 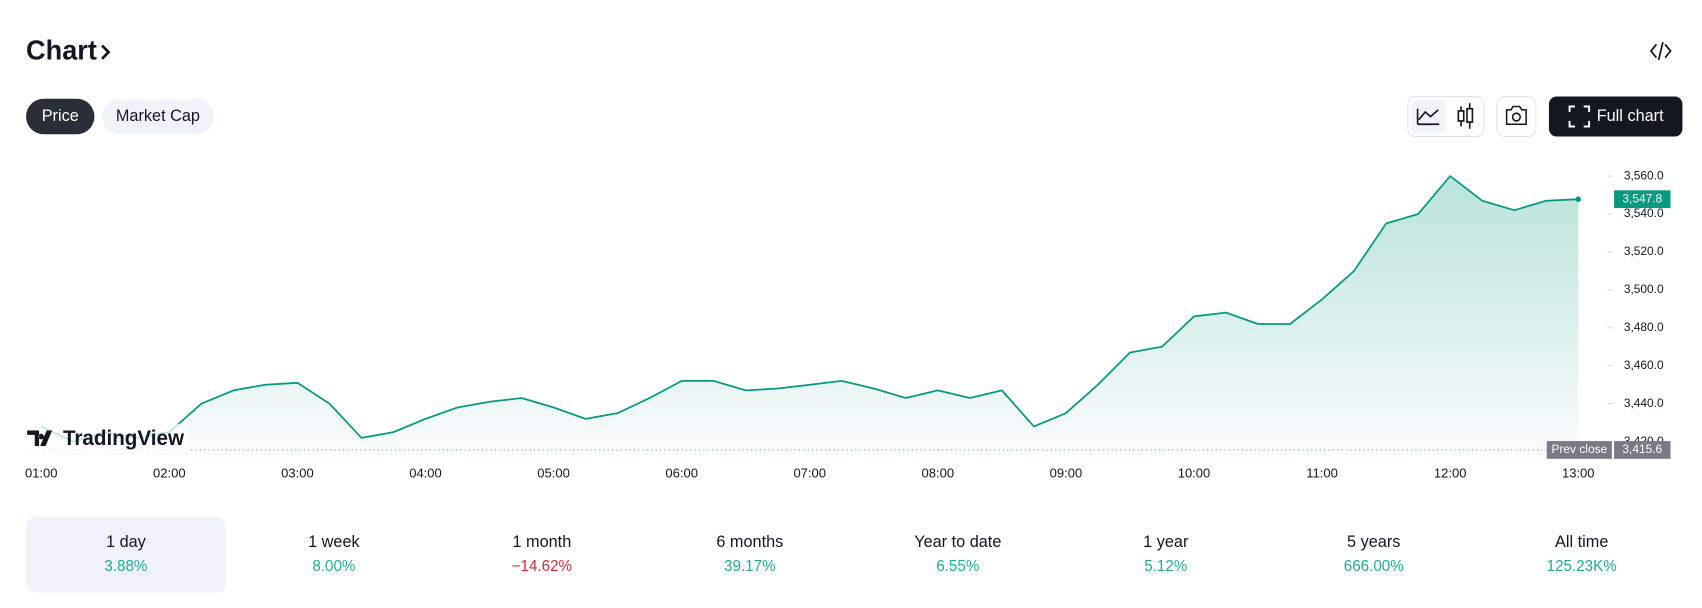 What do you see at coordinates (749, 542) in the screenshot?
I see `period-label: 6 months` at bounding box center [749, 542].